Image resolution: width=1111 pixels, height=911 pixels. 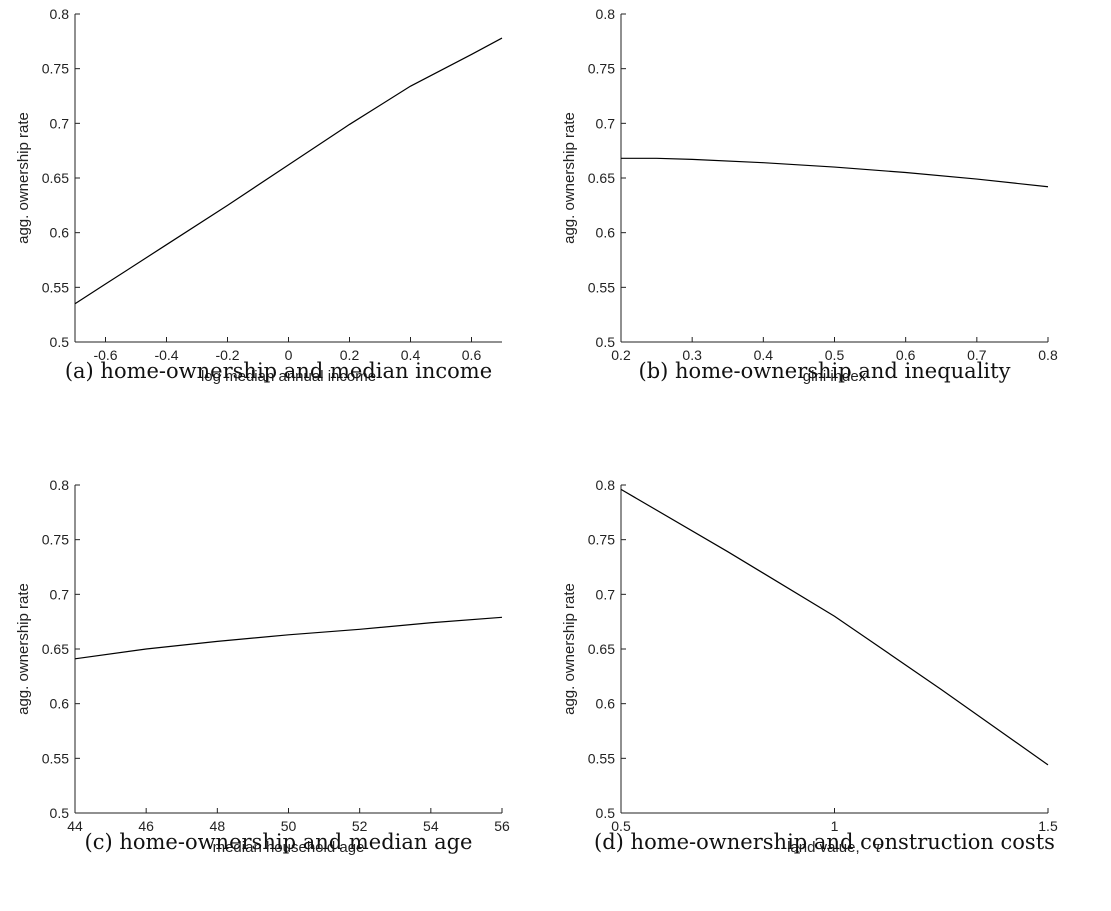 I want to click on x-axis-label-symbol: τ, so click(x=878, y=847).